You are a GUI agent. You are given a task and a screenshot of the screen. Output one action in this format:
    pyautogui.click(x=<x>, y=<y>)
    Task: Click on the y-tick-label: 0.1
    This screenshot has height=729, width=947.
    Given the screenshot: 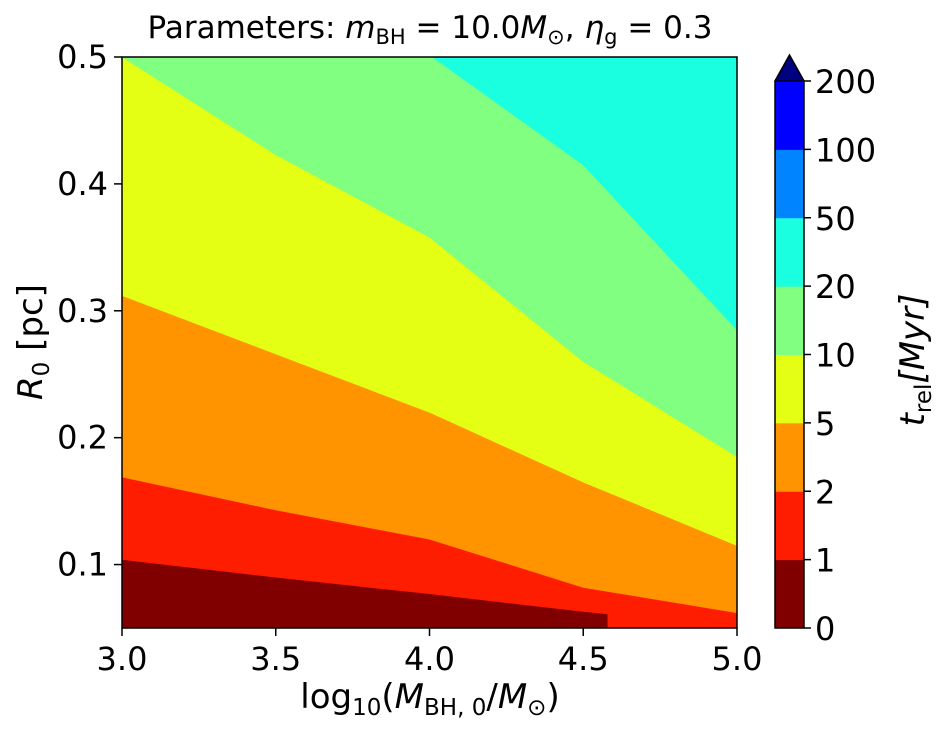 What is the action you would take?
    pyautogui.click(x=82, y=565)
    